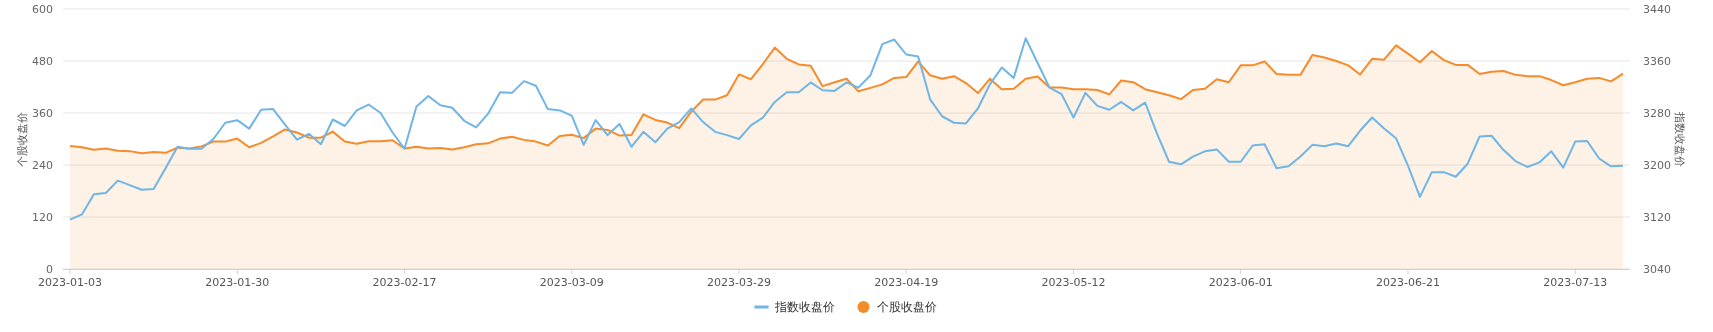 The width and height of the screenshot is (1713, 332). I want to click on y2-tick-label: 3360, so click(1657, 61).